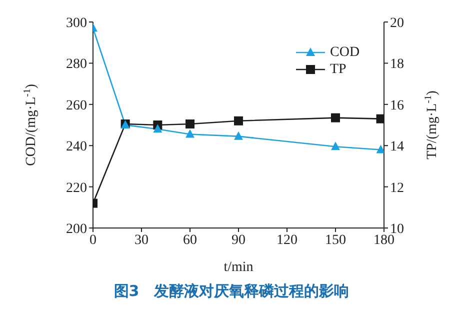 The height and width of the screenshot is (320, 463). Describe the element at coordinates (76, 188) in the screenshot. I see `y-tick-label: 220` at that location.